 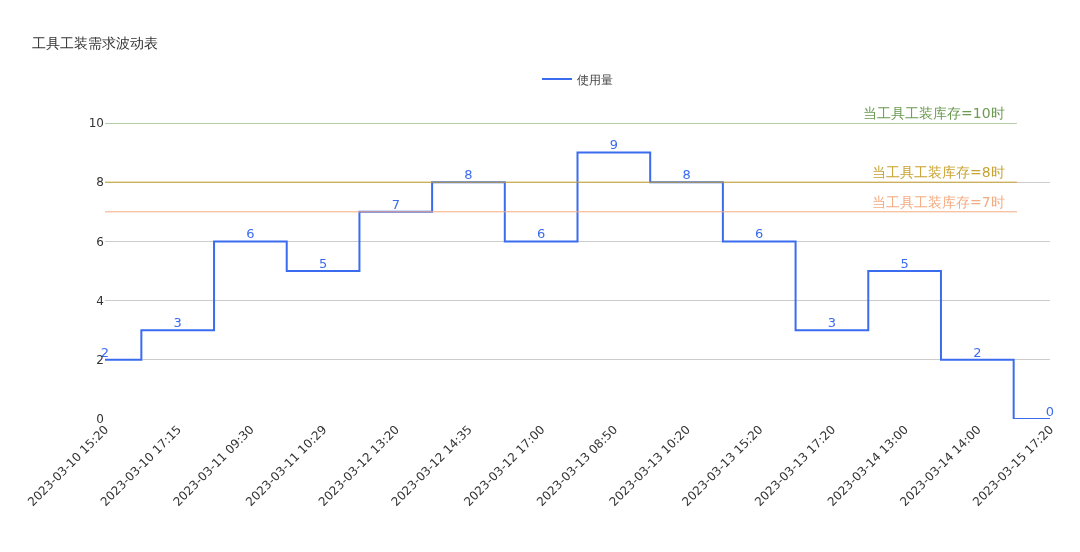 I want to click on y-tick-label: 4, so click(x=100, y=300).